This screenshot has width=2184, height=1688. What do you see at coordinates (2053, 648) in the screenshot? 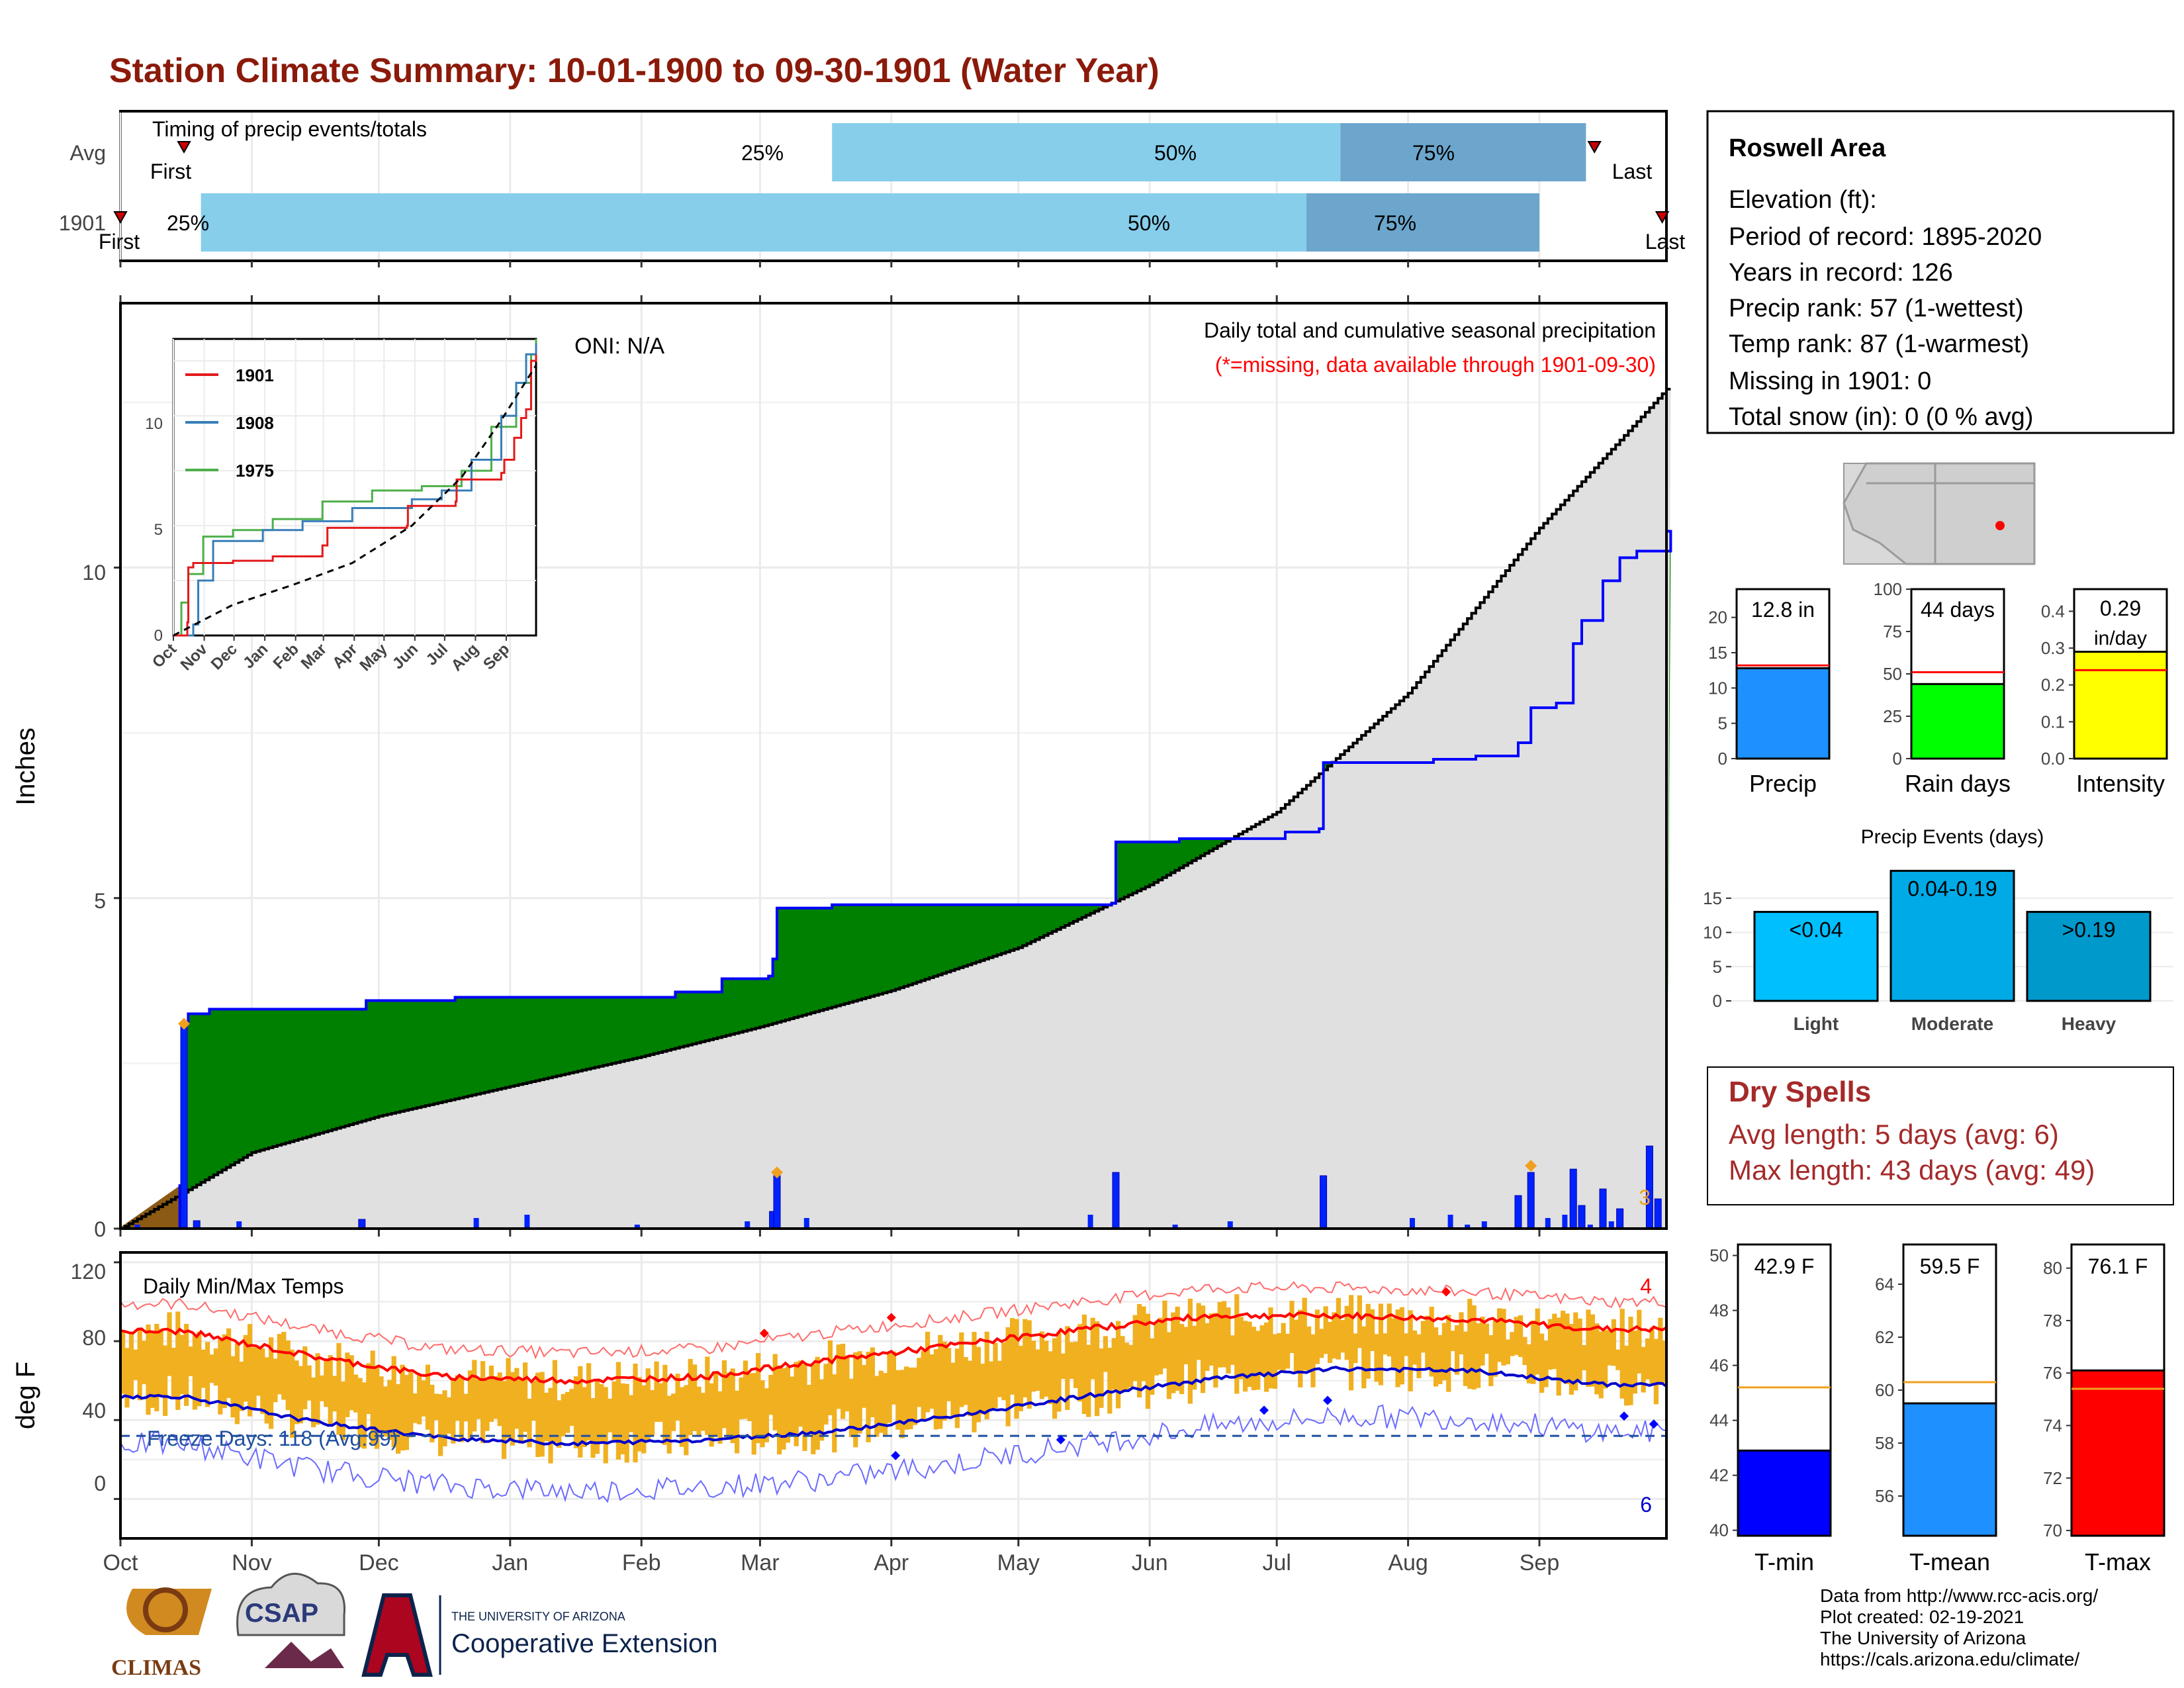
I see `summary-ytick-label: 0.3` at bounding box center [2053, 648].